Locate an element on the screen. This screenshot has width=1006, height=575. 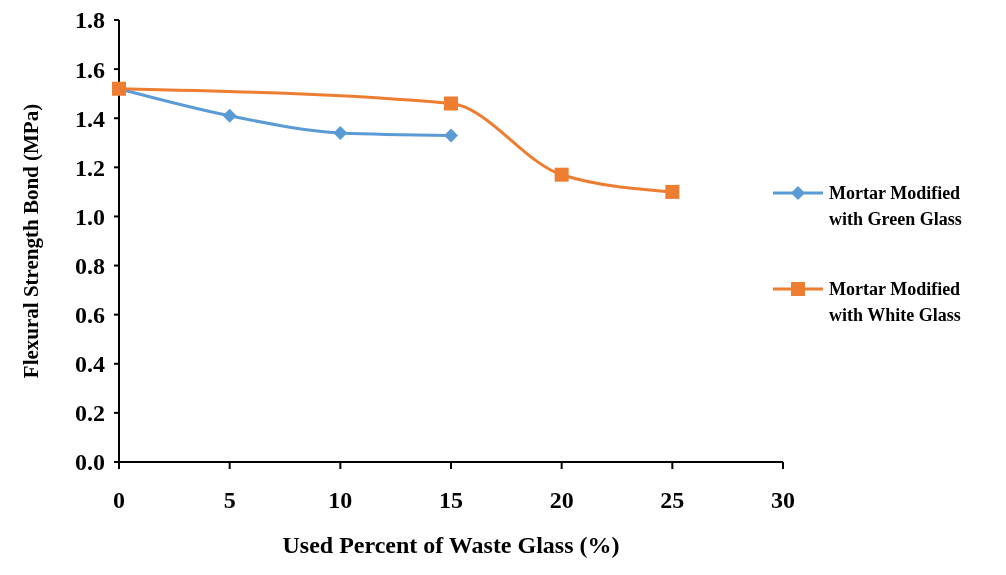
y-tick-label: 0.4 is located at coordinates (90, 364).